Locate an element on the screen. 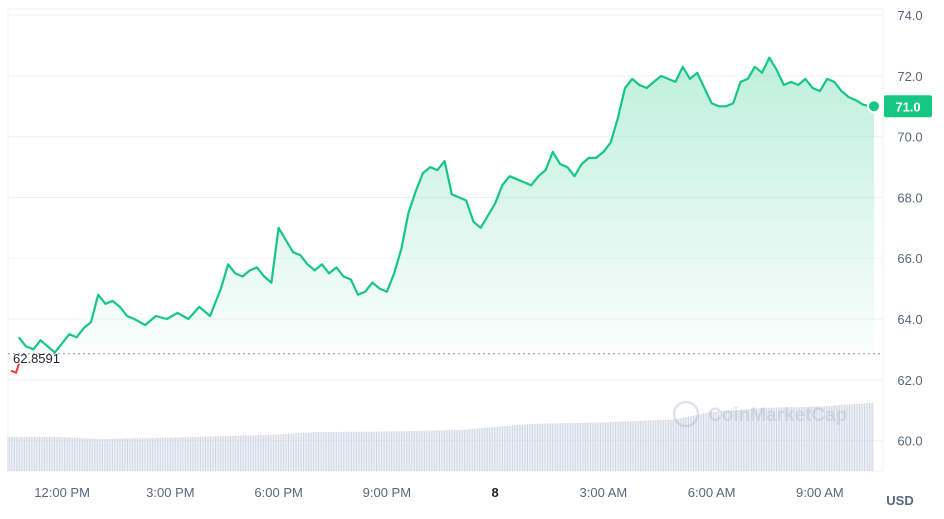 This screenshot has width=944, height=519. currency-label: USD is located at coordinates (899, 500).